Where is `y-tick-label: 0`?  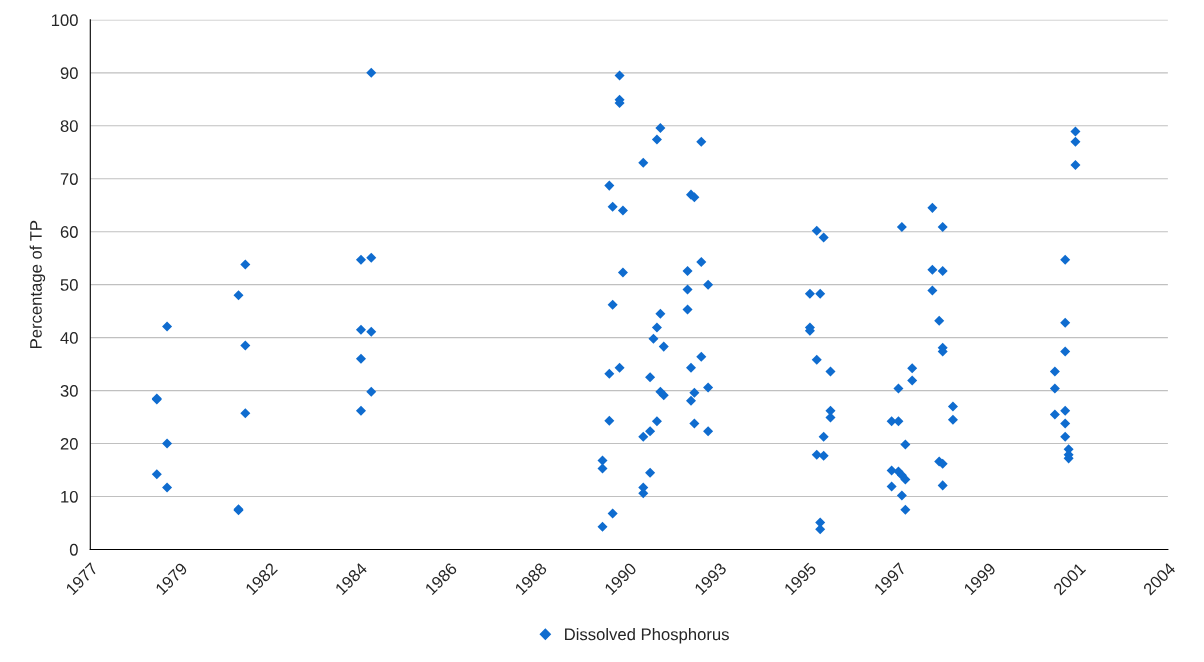 y-tick-label: 0 is located at coordinates (73, 549).